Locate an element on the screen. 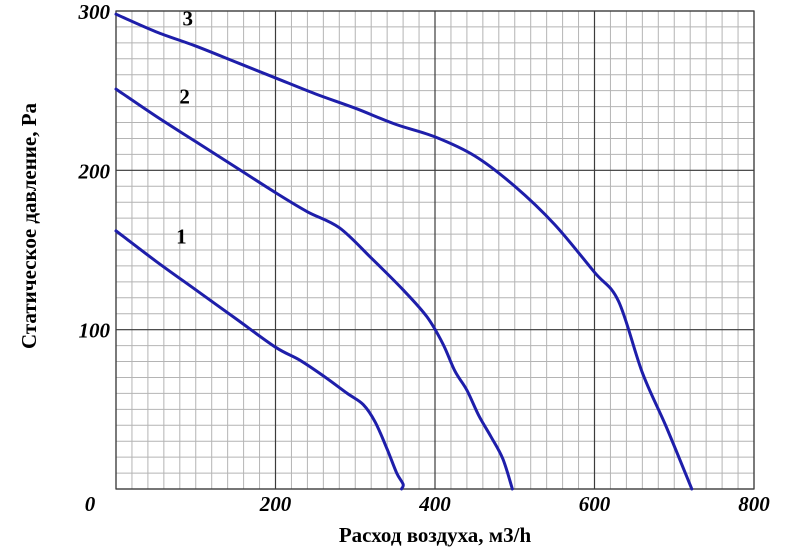 The height and width of the screenshot is (554, 800). curve-label-1: 1 is located at coordinates (181, 237).